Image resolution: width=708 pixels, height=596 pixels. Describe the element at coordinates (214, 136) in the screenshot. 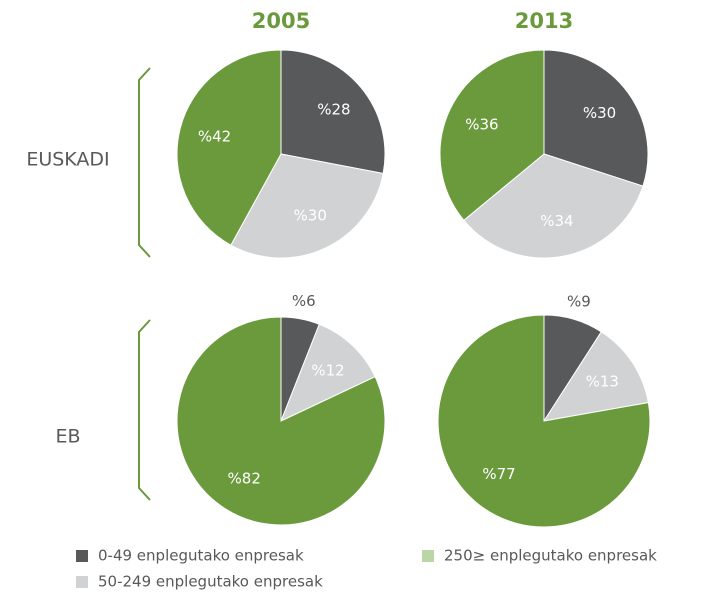

I see `data-label: %42` at that location.